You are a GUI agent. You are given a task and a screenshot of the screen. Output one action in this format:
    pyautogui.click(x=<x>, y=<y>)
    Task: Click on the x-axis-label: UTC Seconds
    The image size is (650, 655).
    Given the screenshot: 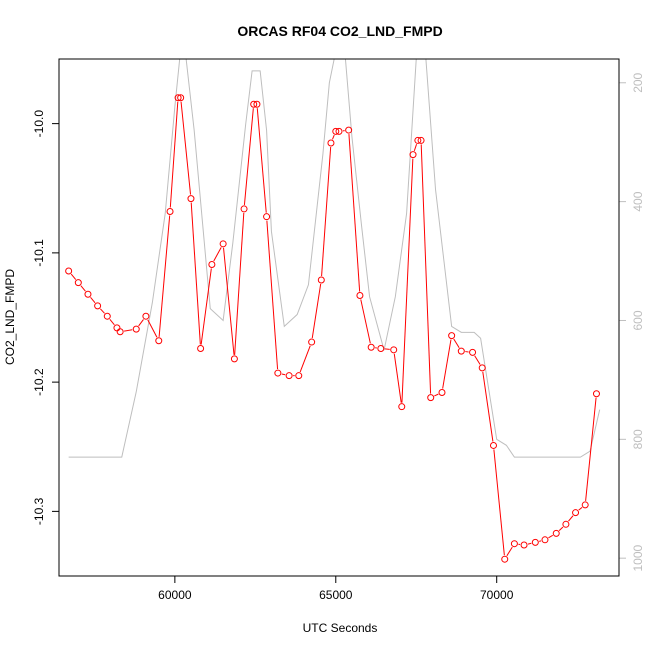 What is the action you would take?
    pyautogui.click(x=340, y=628)
    